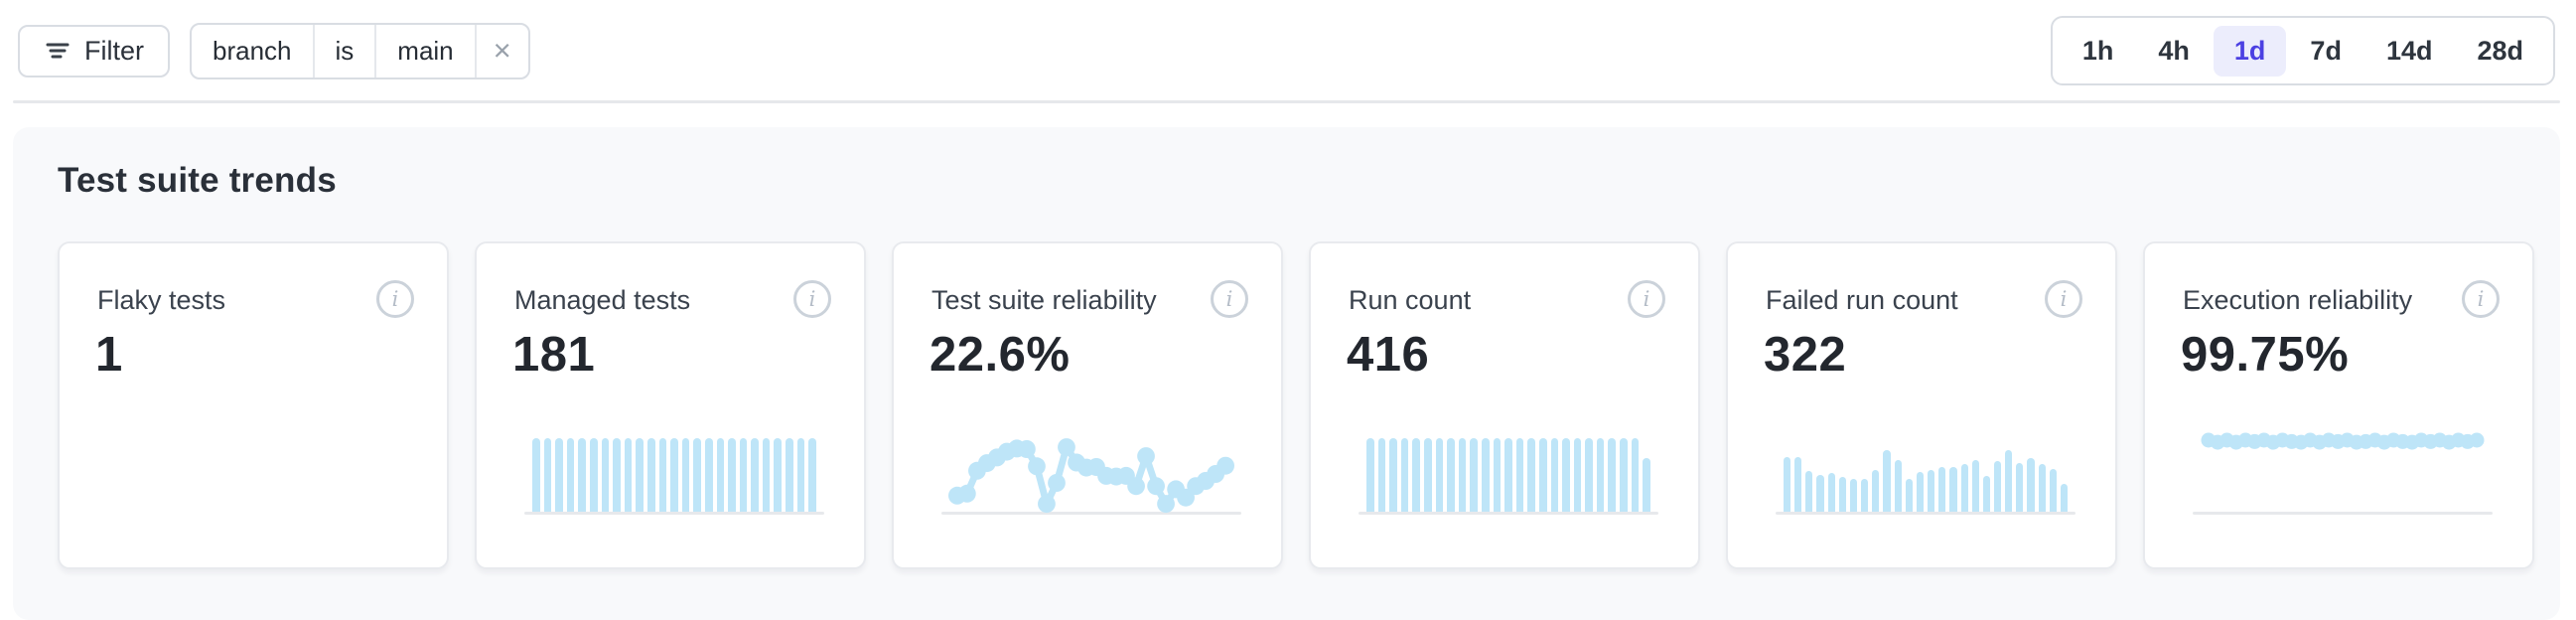  I want to click on filter-chip-branch-is-main: branch is main ×, so click(360, 50).